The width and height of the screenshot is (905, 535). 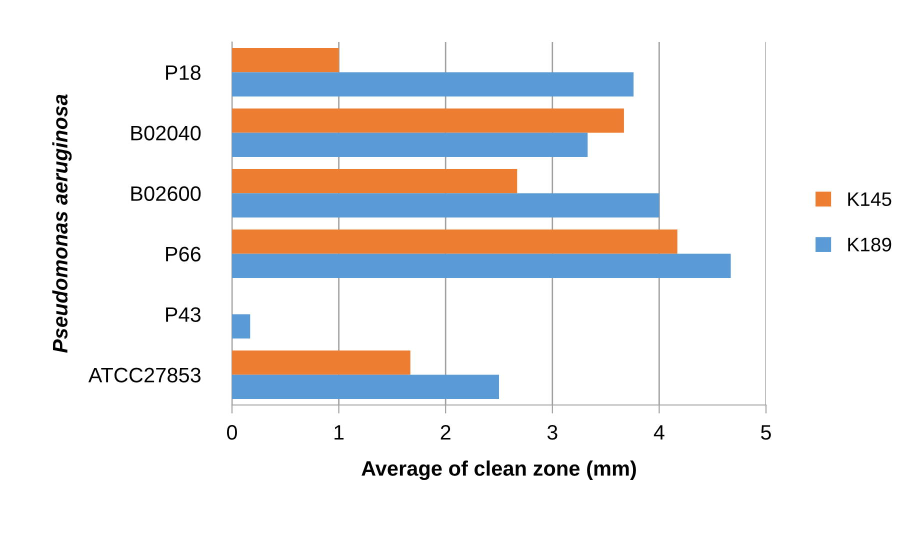 What do you see at coordinates (870, 245) in the screenshot?
I see `legend-label: K189` at bounding box center [870, 245].